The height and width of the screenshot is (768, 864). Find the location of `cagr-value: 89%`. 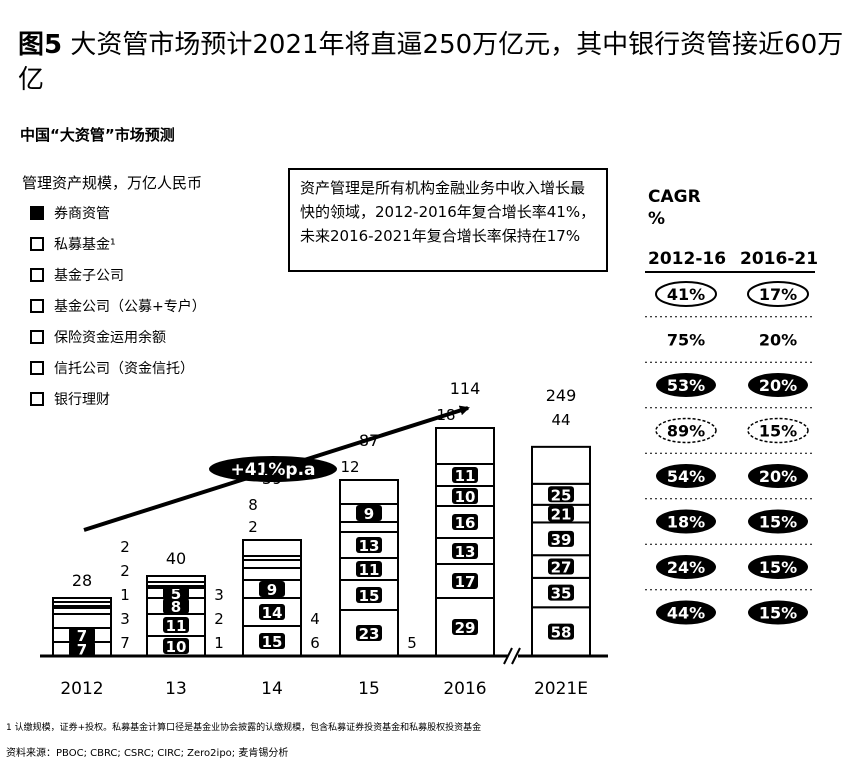

cagr-value: 89% is located at coordinates (686, 431).